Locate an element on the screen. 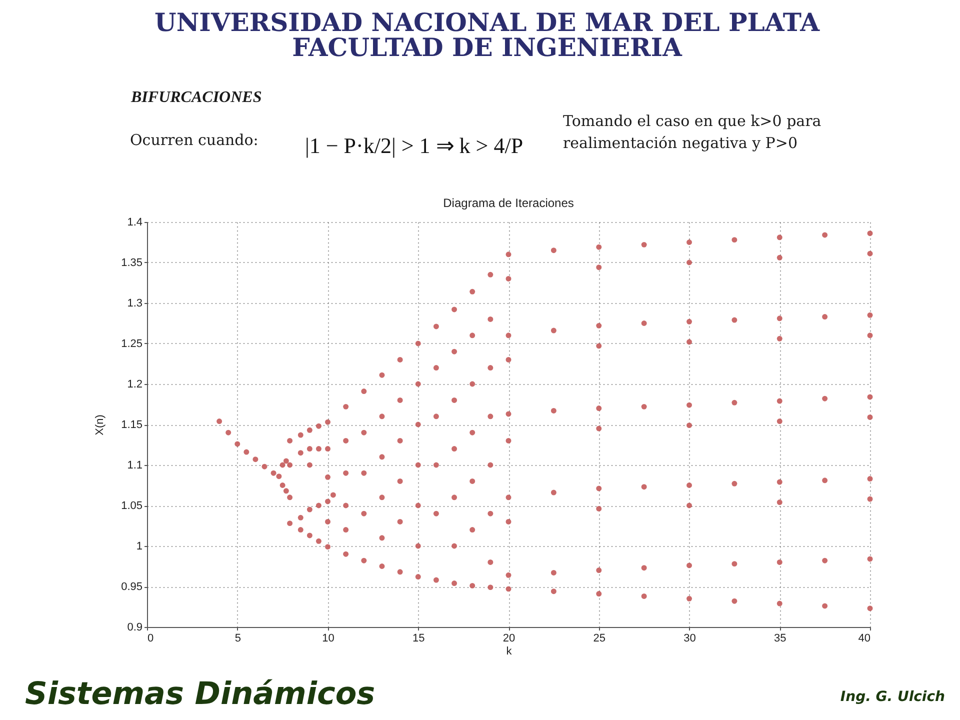 This screenshot has height=720, width=960. y-tick-label: 1.1 is located at coordinates (134, 466).